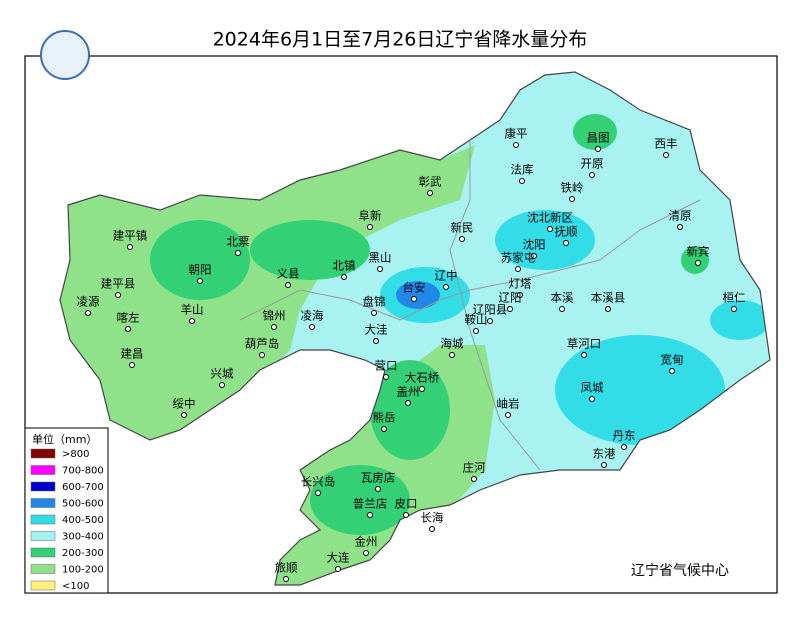  What do you see at coordinates (534, 245) in the screenshot?
I see `city-label: 沈阳` at bounding box center [534, 245].